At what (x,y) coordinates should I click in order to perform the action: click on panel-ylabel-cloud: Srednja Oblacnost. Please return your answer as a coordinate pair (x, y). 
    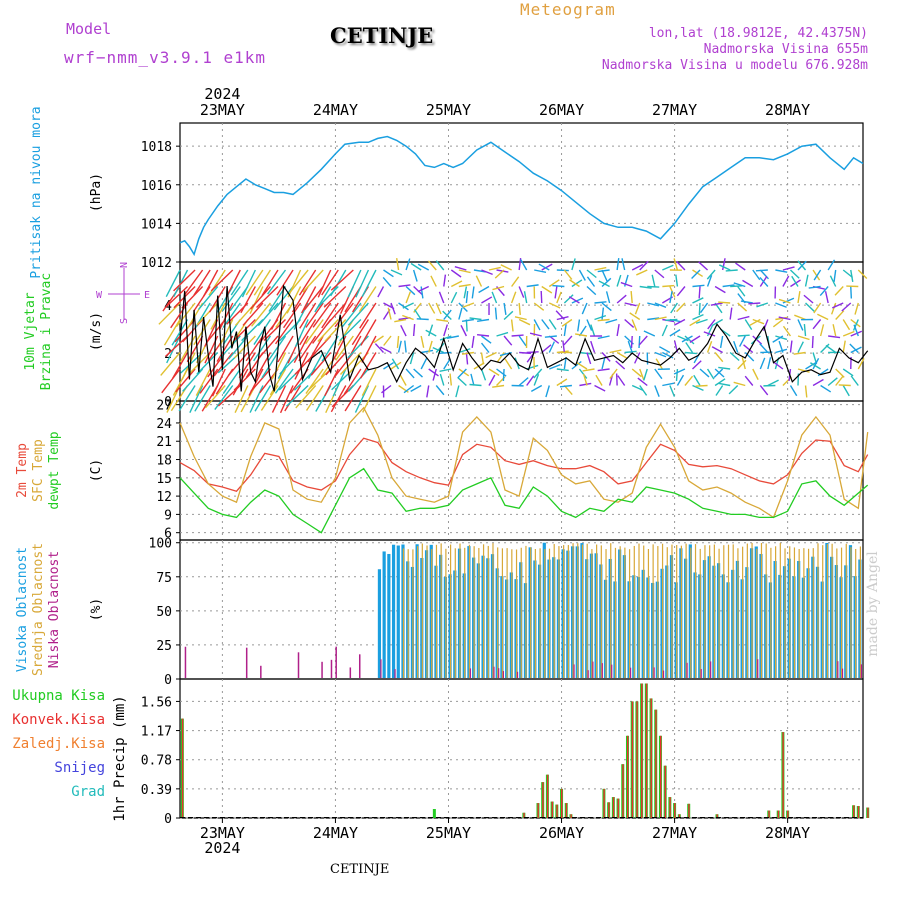
    Looking at the image, I should click on (38, 609).